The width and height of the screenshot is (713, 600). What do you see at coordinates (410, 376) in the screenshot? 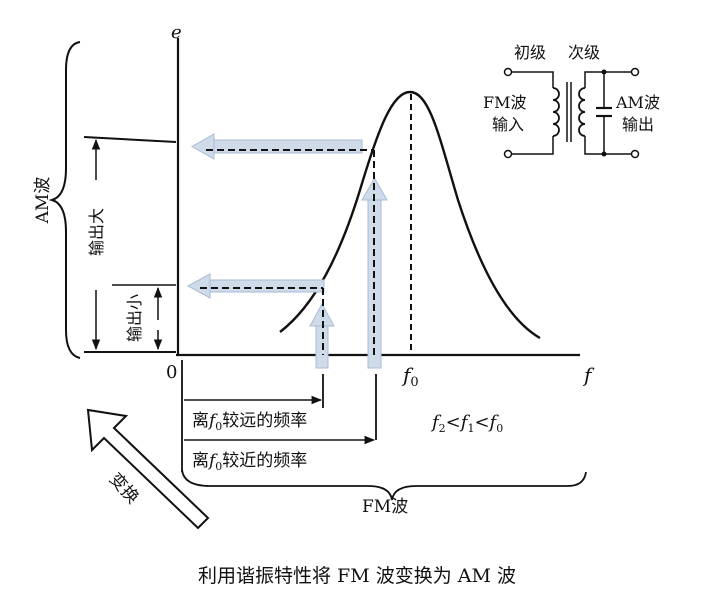
I see `f0-label: f0` at bounding box center [410, 376].